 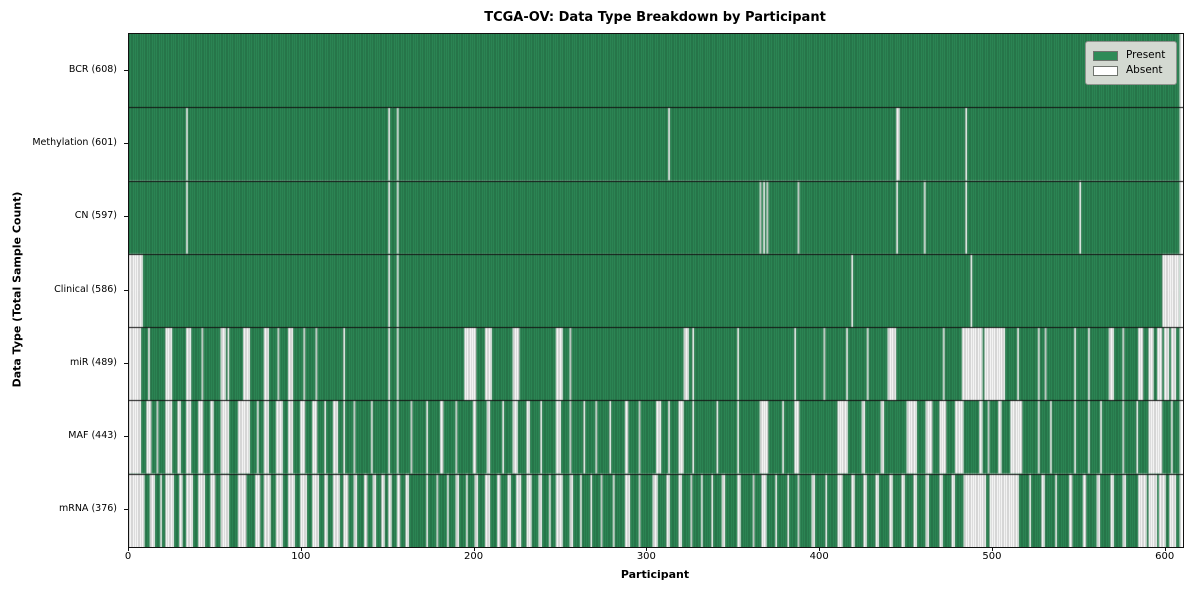 I want to click on legend-item-absent: Absent, so click(x=1131, y=70).